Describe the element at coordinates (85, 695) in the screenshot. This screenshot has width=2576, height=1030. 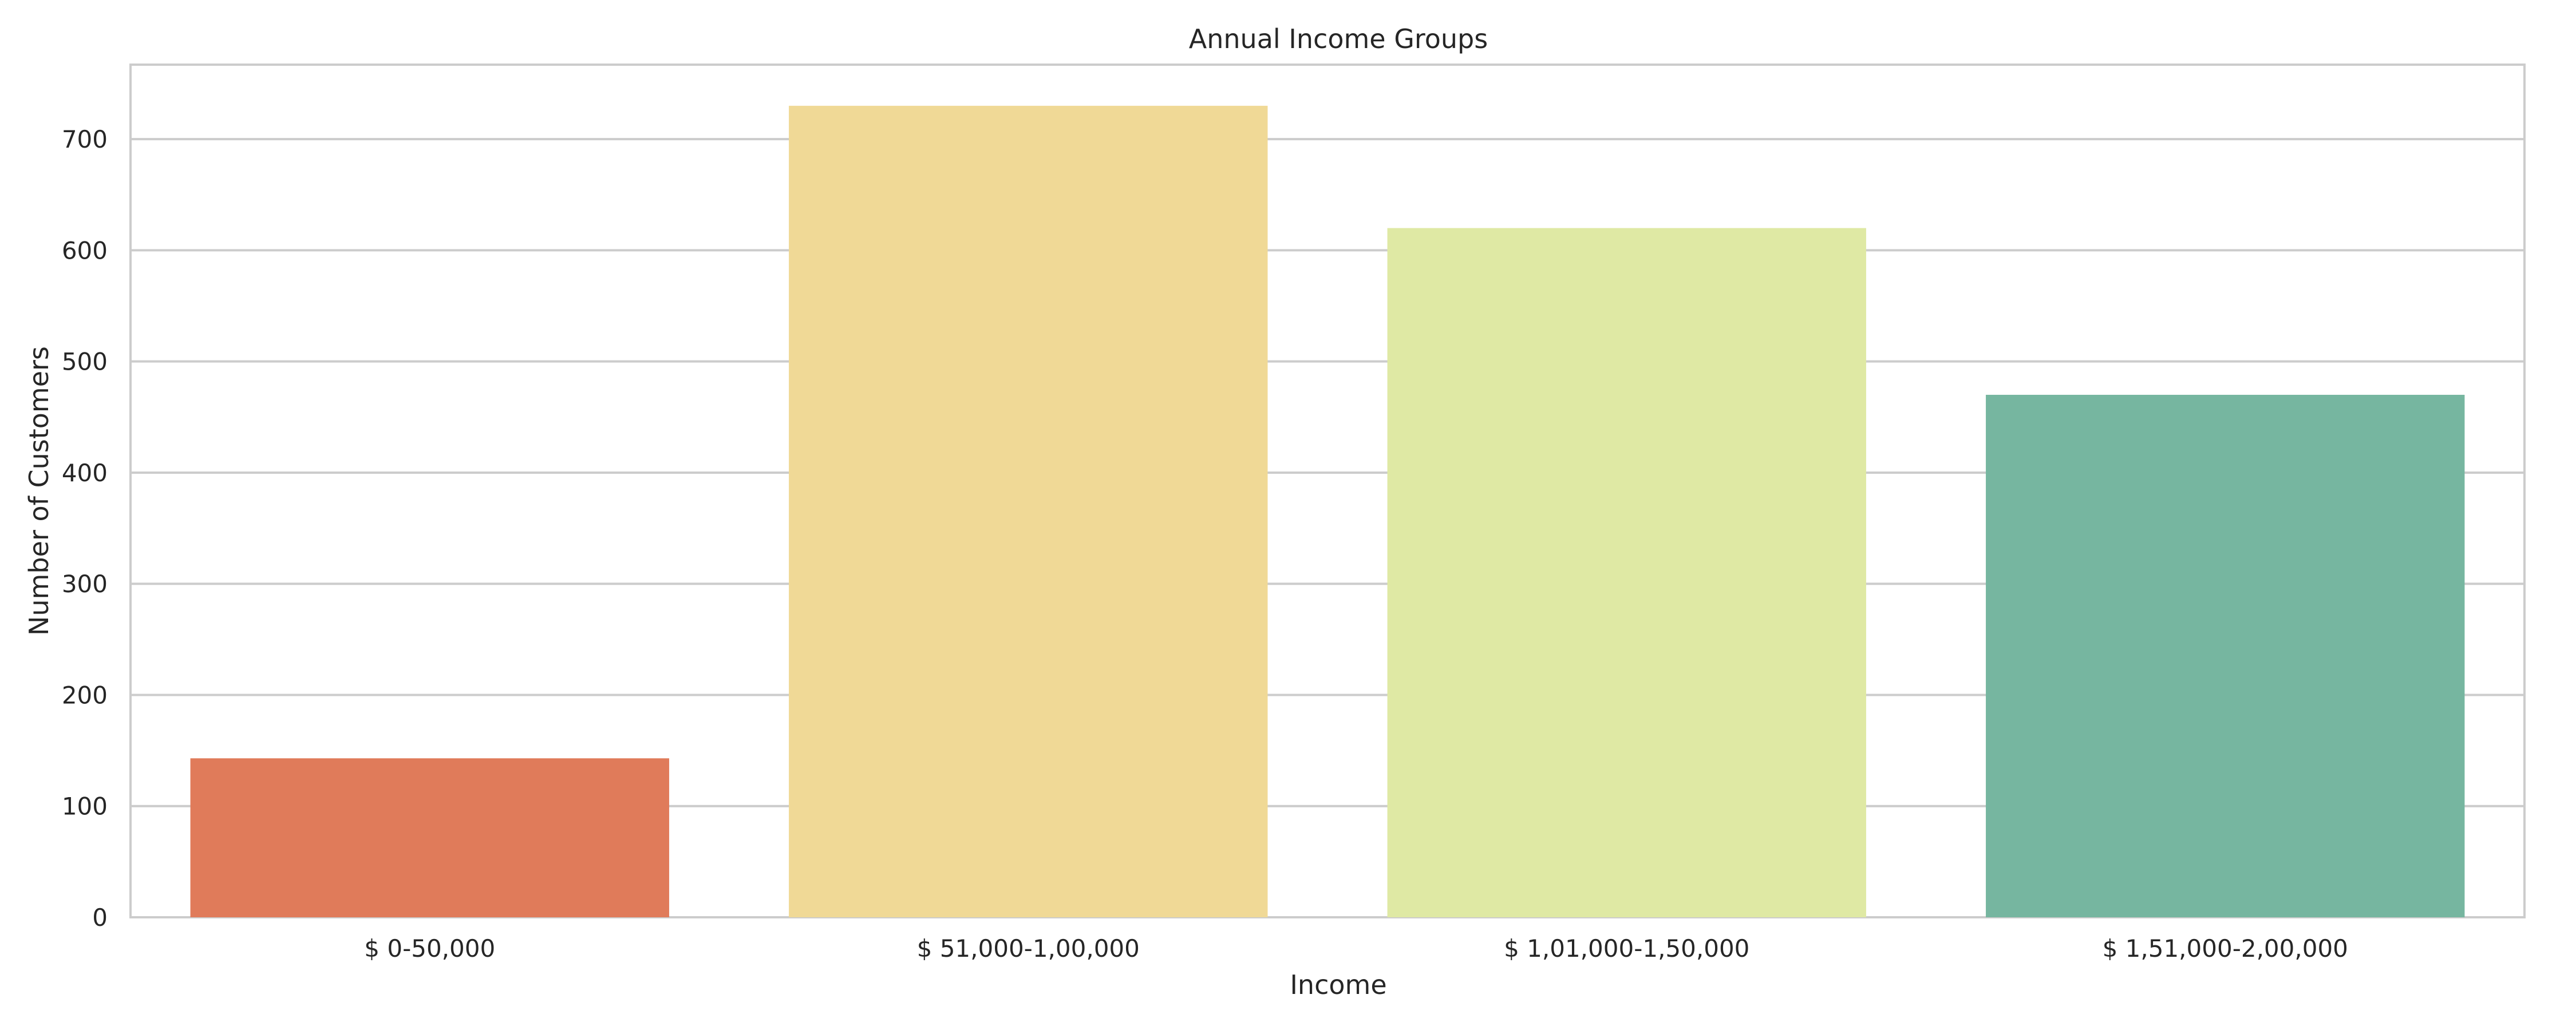
I see `y-tick-label: 200` at that location.